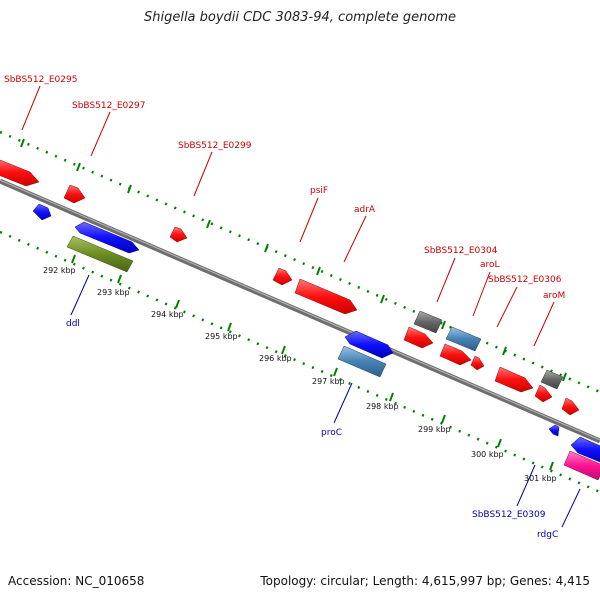  I want to click on tick-label-295: 295 kbp, so click(221, 336).